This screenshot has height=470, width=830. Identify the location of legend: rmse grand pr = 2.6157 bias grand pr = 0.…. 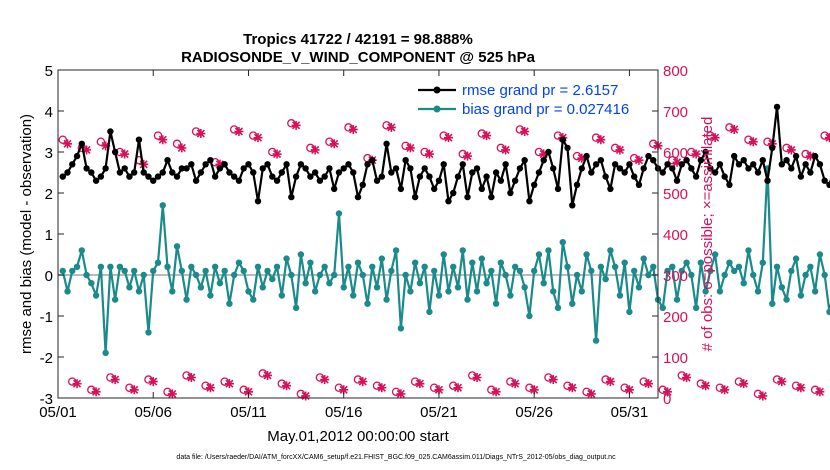
(523, 100).